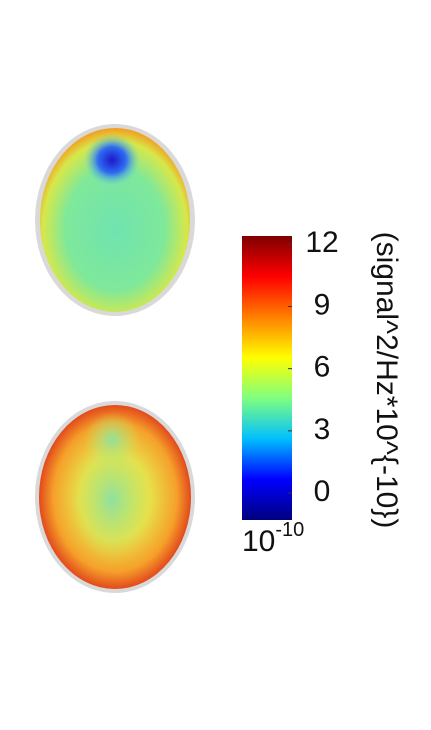 This screenshot has height=730, width=431. I want to click on colorbar-tick-label: 0, so click(322, 491).